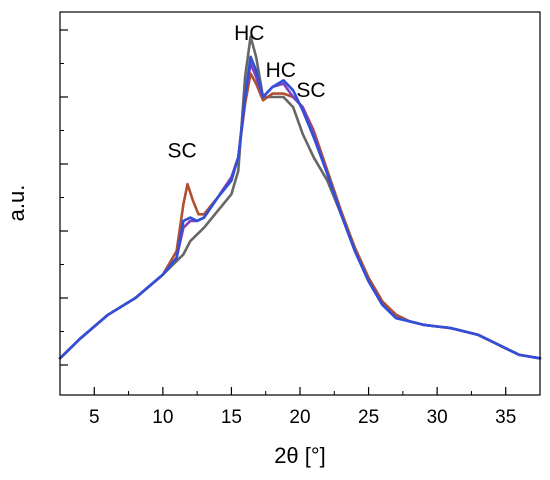 This screenshot has width=550, height=480. I want to click on x-tick-label: 10, so click(162, 417).